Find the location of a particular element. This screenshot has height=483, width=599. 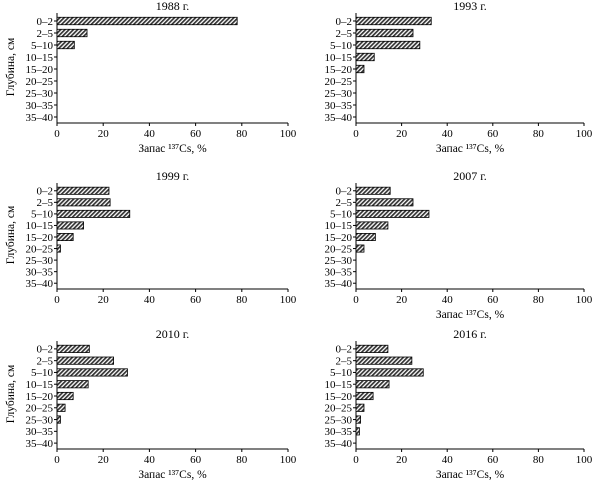

panel-title: 1988 г. is located at coordinates (173, 6).